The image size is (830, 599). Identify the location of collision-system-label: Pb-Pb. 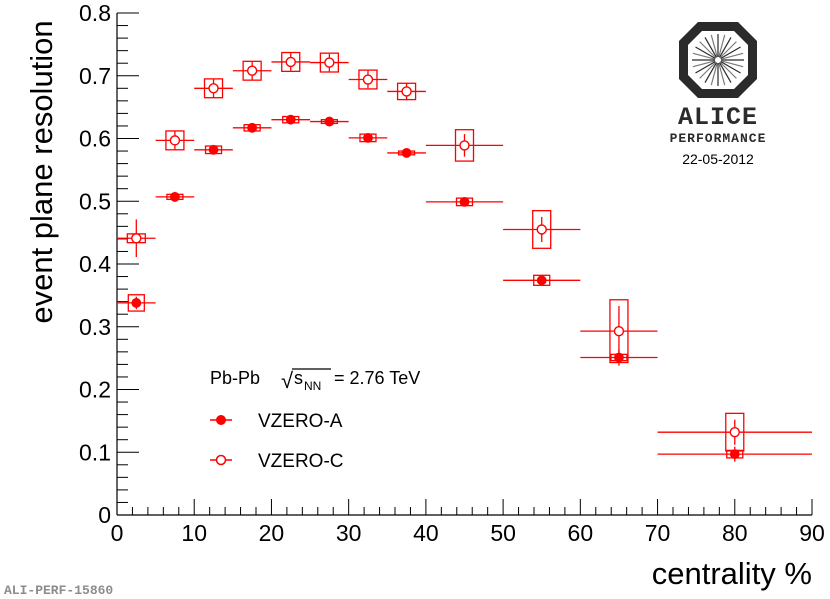
(235, 378).